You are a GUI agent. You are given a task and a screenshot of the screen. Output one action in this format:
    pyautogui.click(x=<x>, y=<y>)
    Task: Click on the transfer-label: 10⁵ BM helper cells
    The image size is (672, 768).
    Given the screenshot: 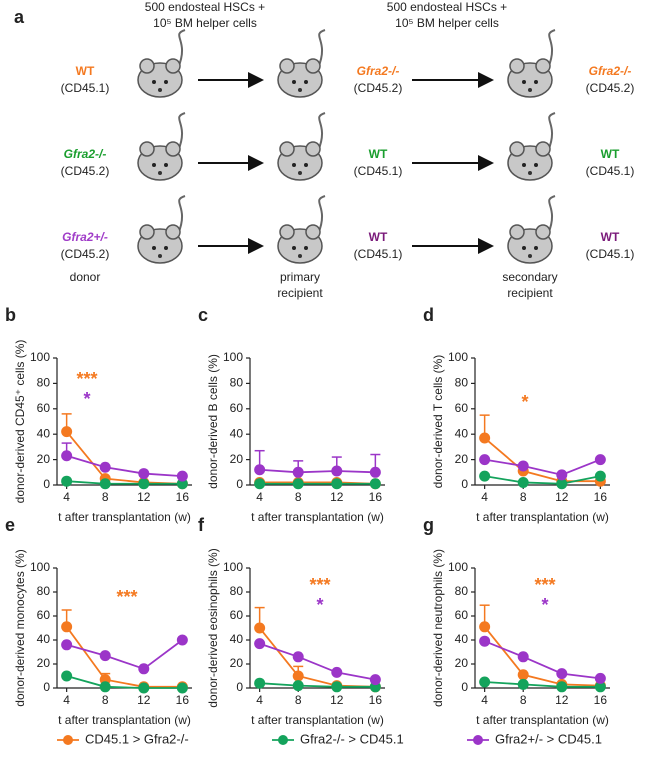 What is the action you would take?
    pyautogui.click(x=447, y=23)
    